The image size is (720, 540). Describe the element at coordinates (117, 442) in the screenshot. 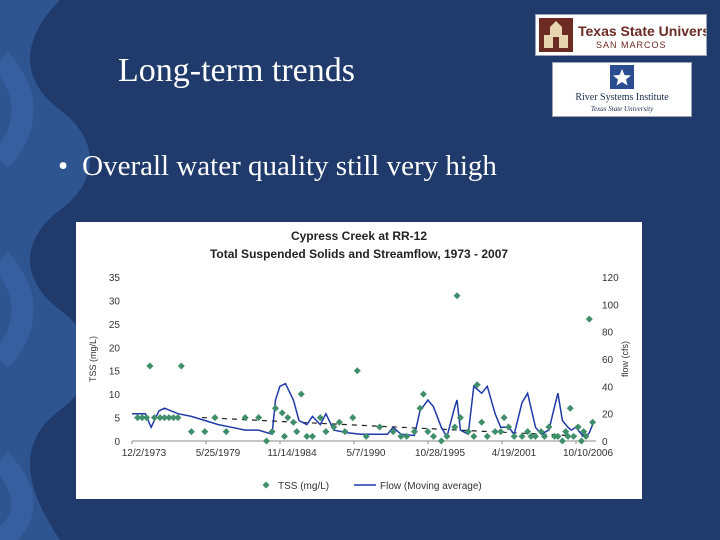

I see `y-tick-label: 0` at that location.